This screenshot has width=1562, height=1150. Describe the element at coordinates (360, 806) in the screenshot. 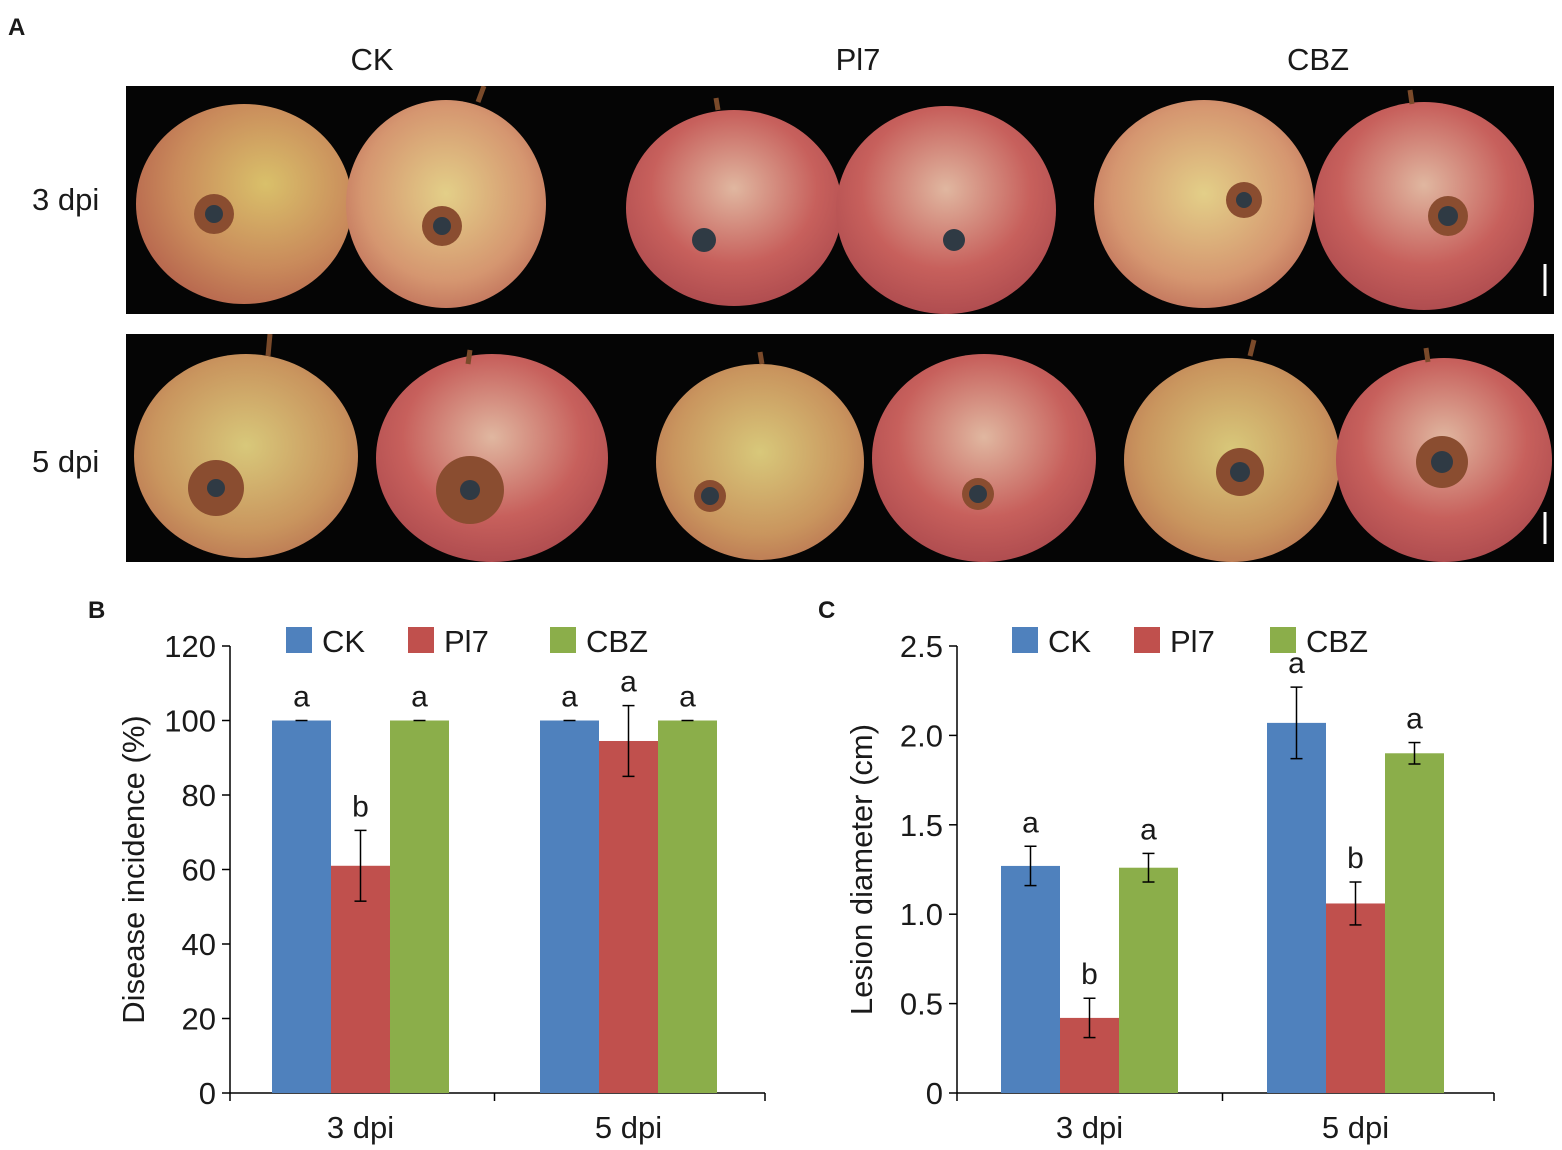

I see `chart-b-significance-letter: b` at that location.